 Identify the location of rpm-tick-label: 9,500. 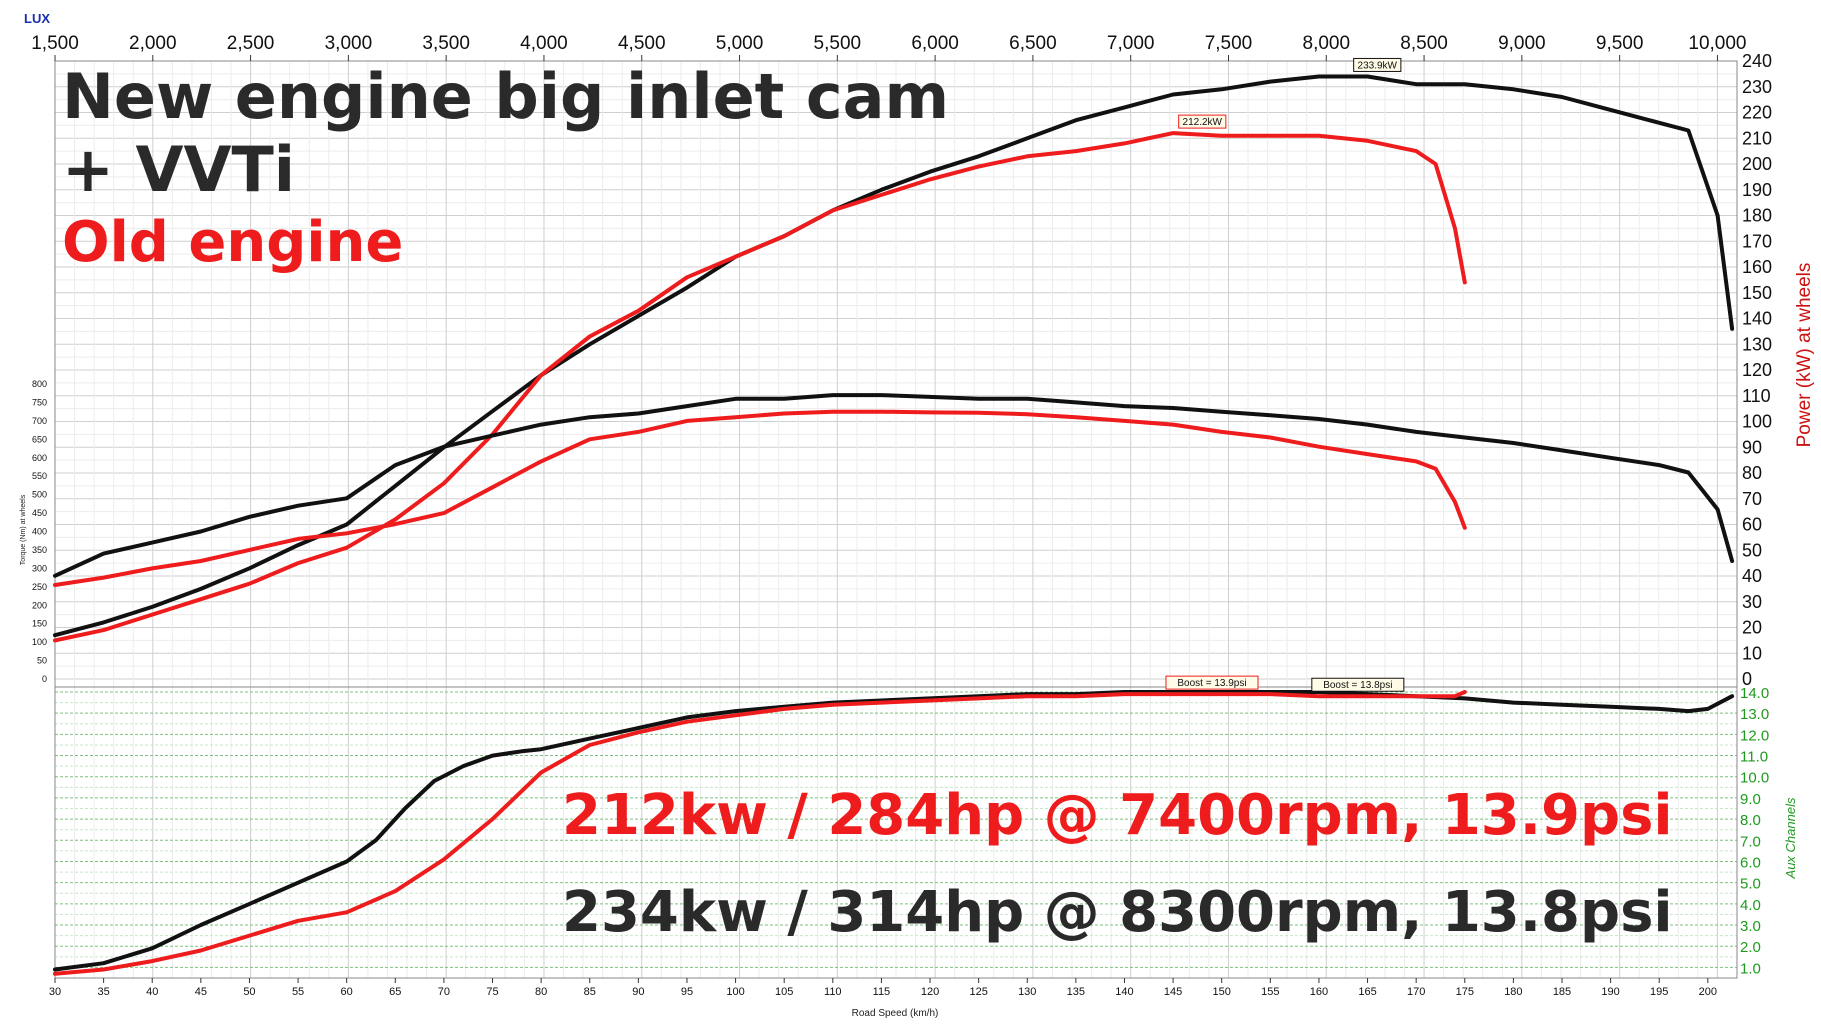
(1620, 43).